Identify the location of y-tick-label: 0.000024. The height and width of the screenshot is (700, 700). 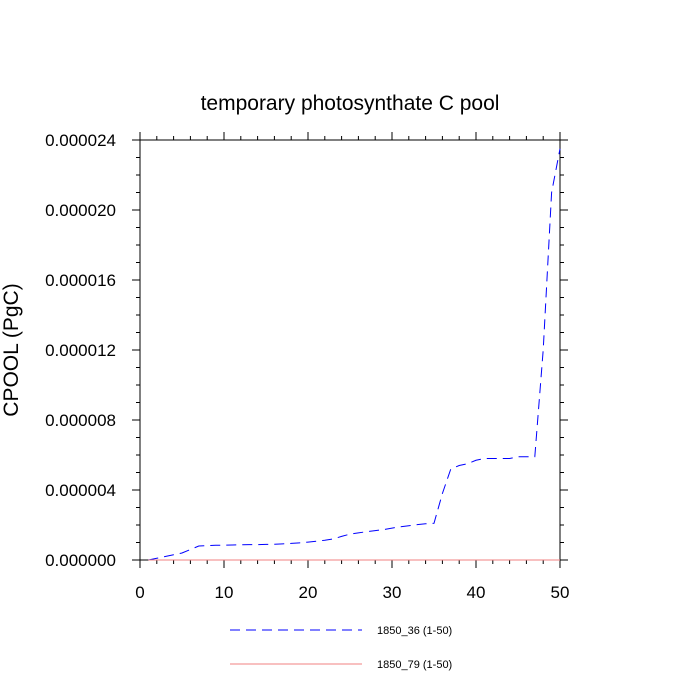
(80, 140).